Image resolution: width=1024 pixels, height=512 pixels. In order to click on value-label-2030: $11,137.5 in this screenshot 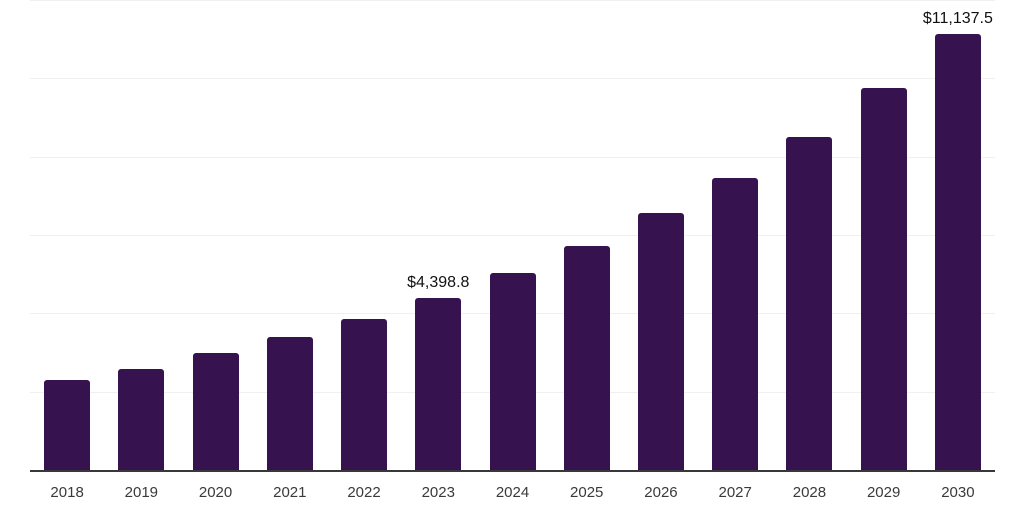, I will do `click(957, 18)`.